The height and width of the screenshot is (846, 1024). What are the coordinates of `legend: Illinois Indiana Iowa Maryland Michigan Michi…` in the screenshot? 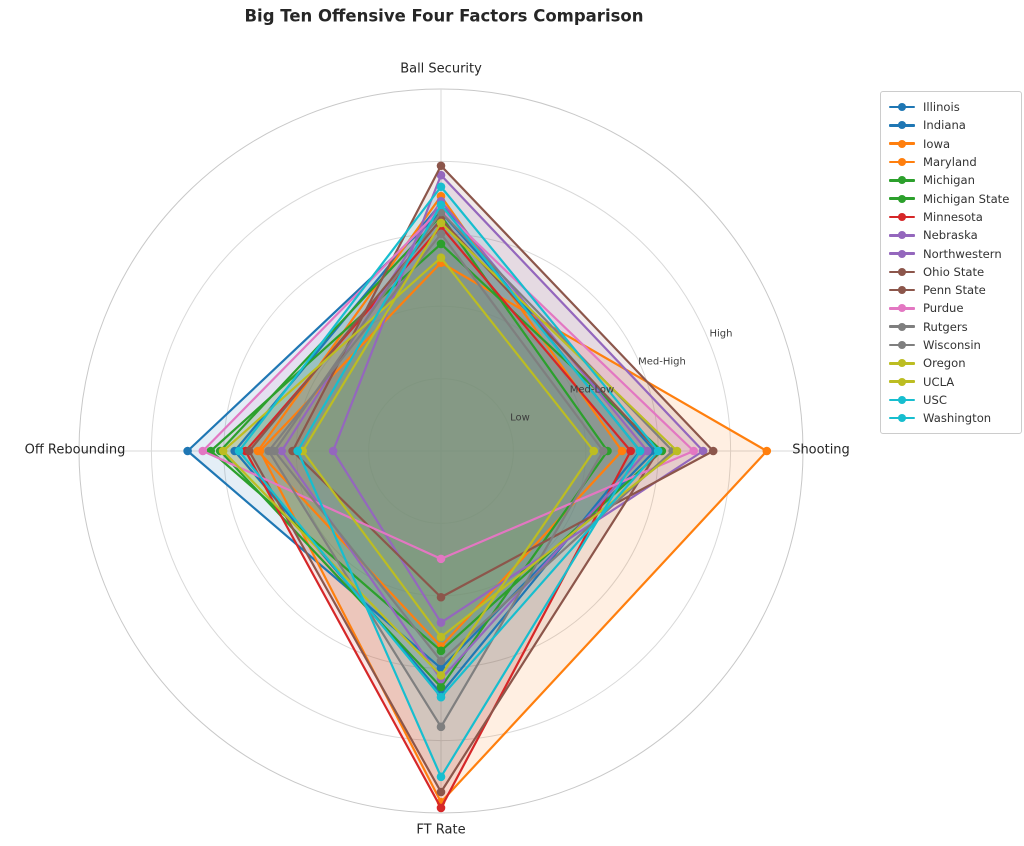 It's located at (951, 263).